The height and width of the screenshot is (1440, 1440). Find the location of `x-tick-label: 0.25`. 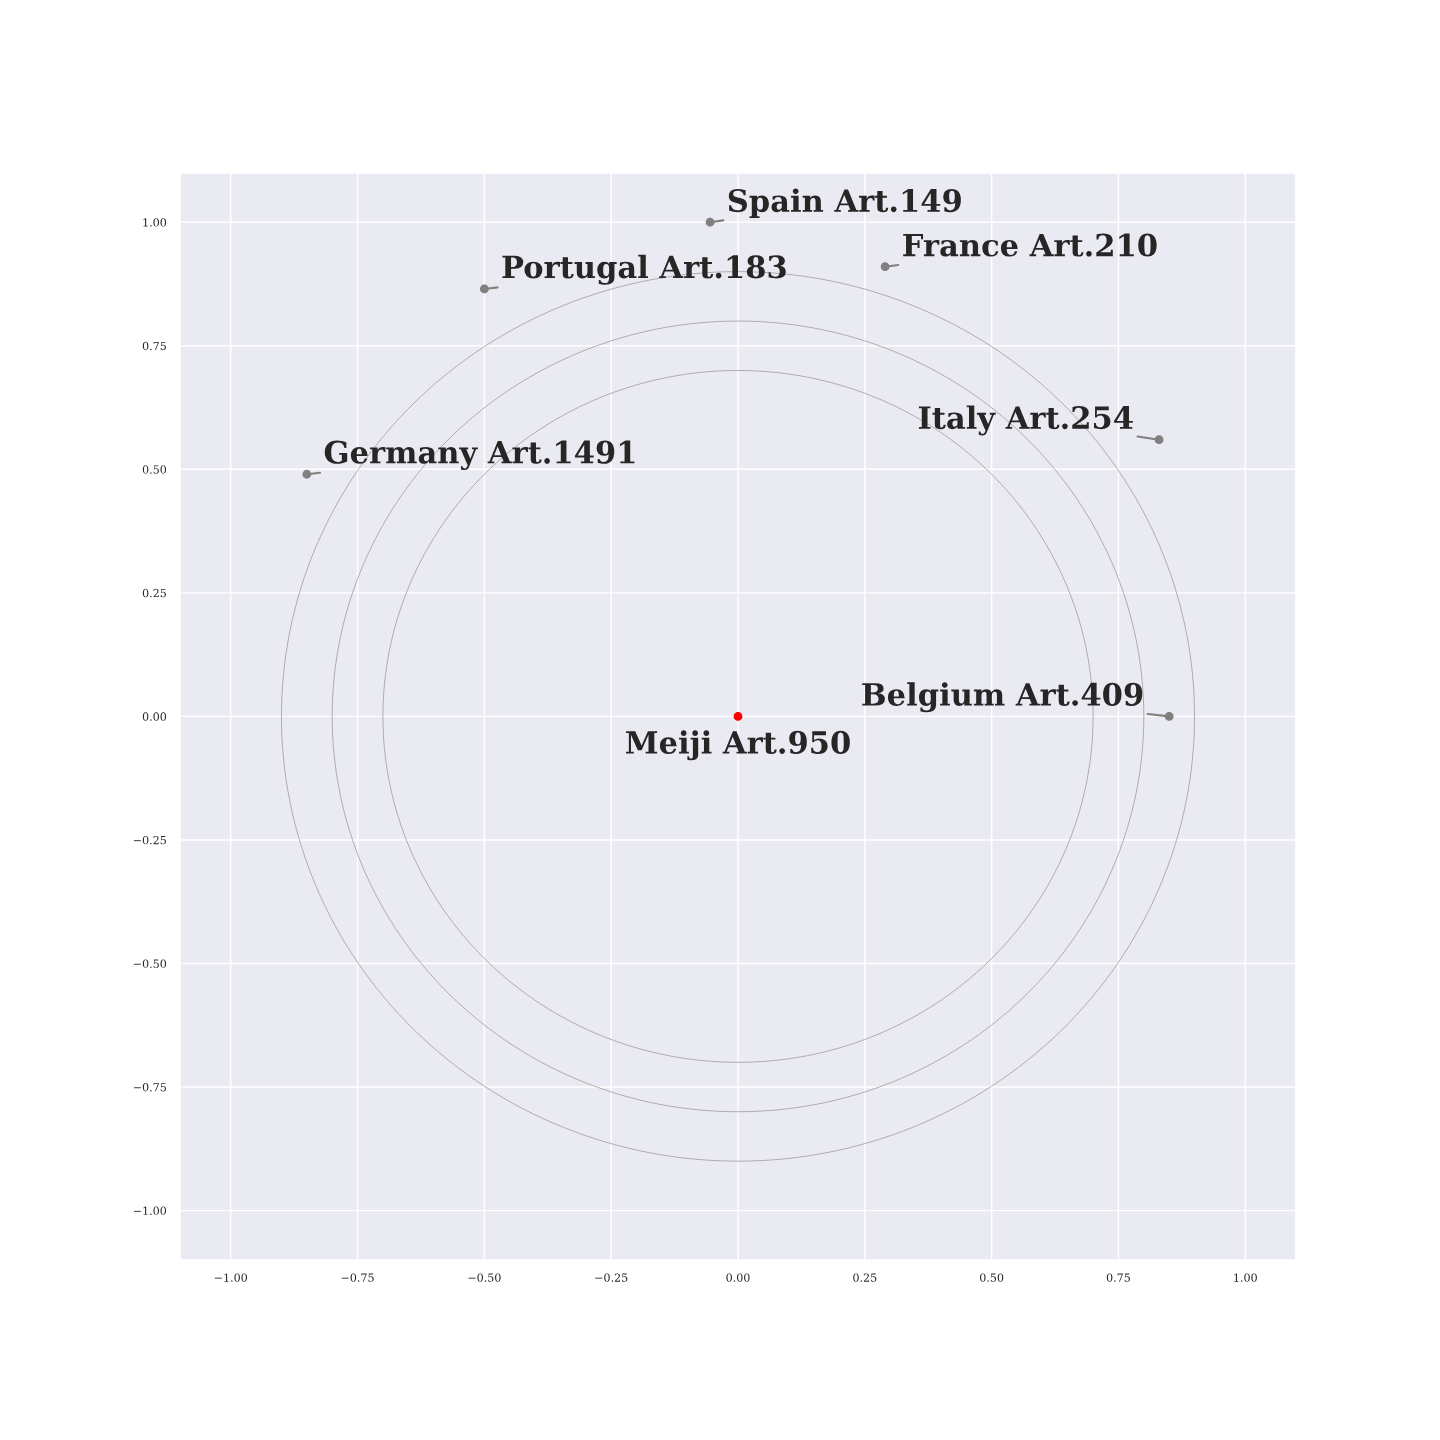

x-tick-label: 0.25 is located at coordinates (865, 1277).